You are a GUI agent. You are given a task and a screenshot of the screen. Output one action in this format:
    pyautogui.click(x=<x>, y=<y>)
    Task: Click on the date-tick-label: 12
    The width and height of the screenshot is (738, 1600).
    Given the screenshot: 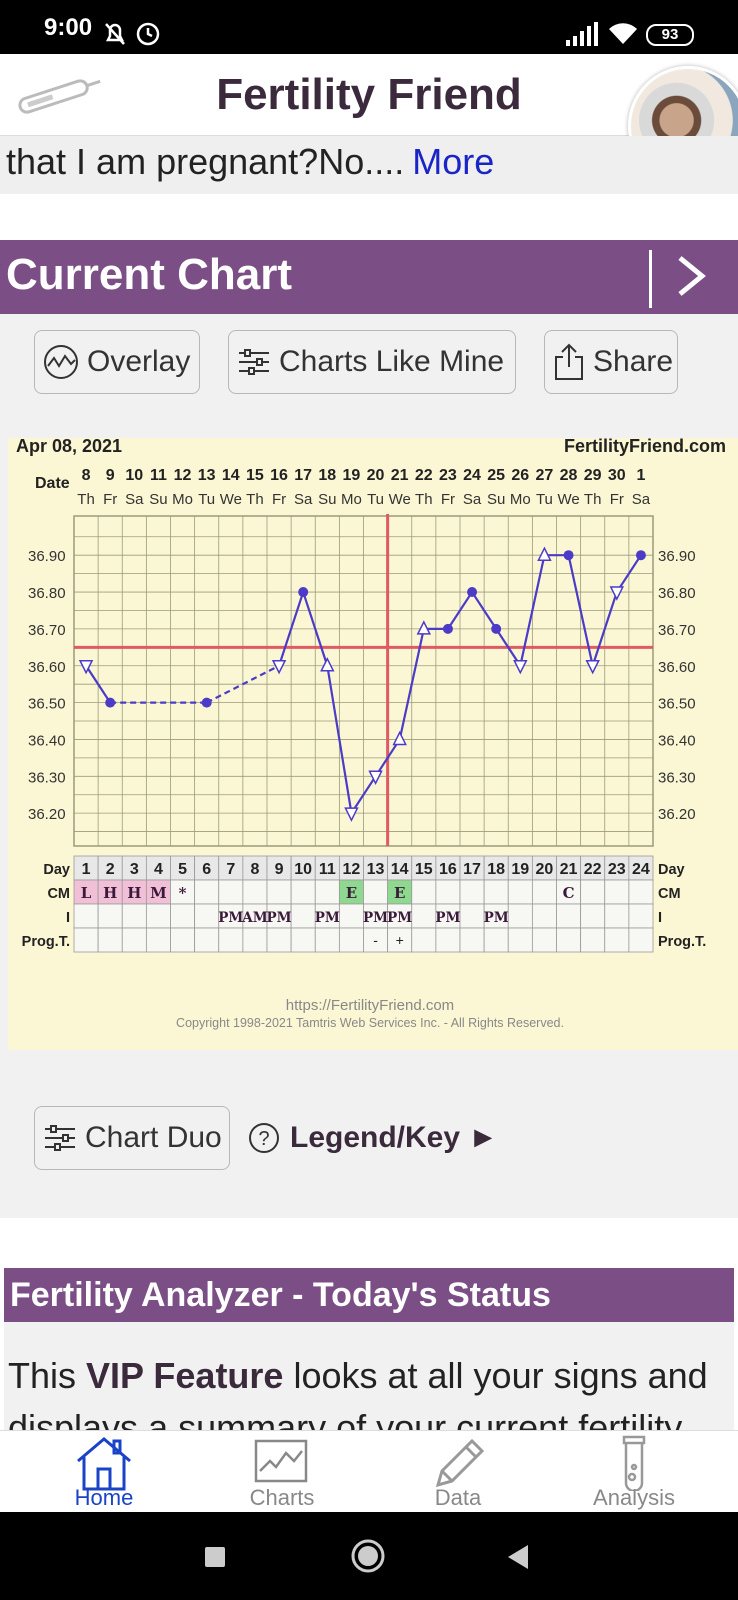 What is the action you would take?
    pyautogui.click(x=183, y=475)
    